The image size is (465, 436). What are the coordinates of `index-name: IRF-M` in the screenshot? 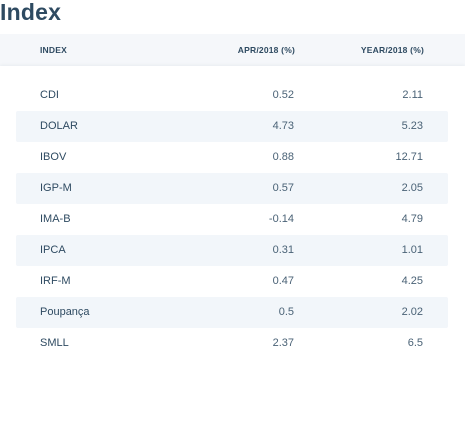 It's located at (55, 281).